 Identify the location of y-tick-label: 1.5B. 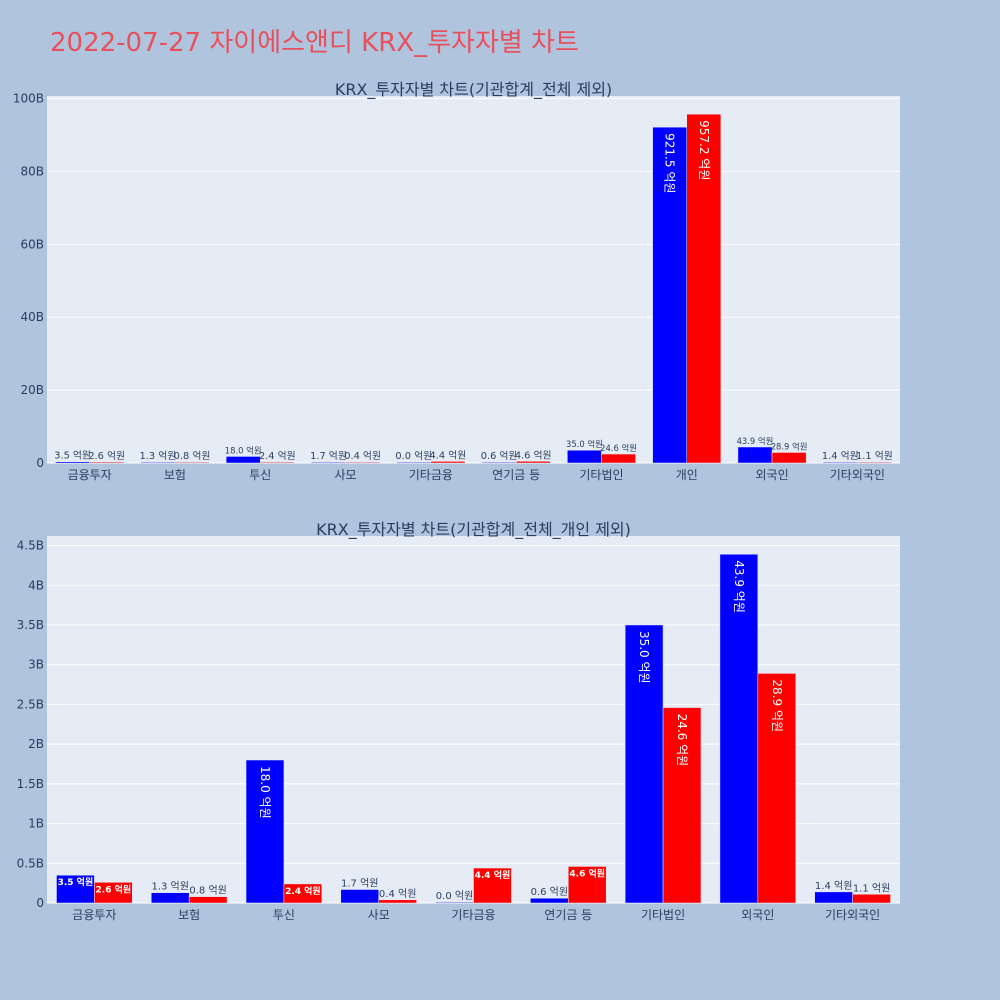
(30, 784).